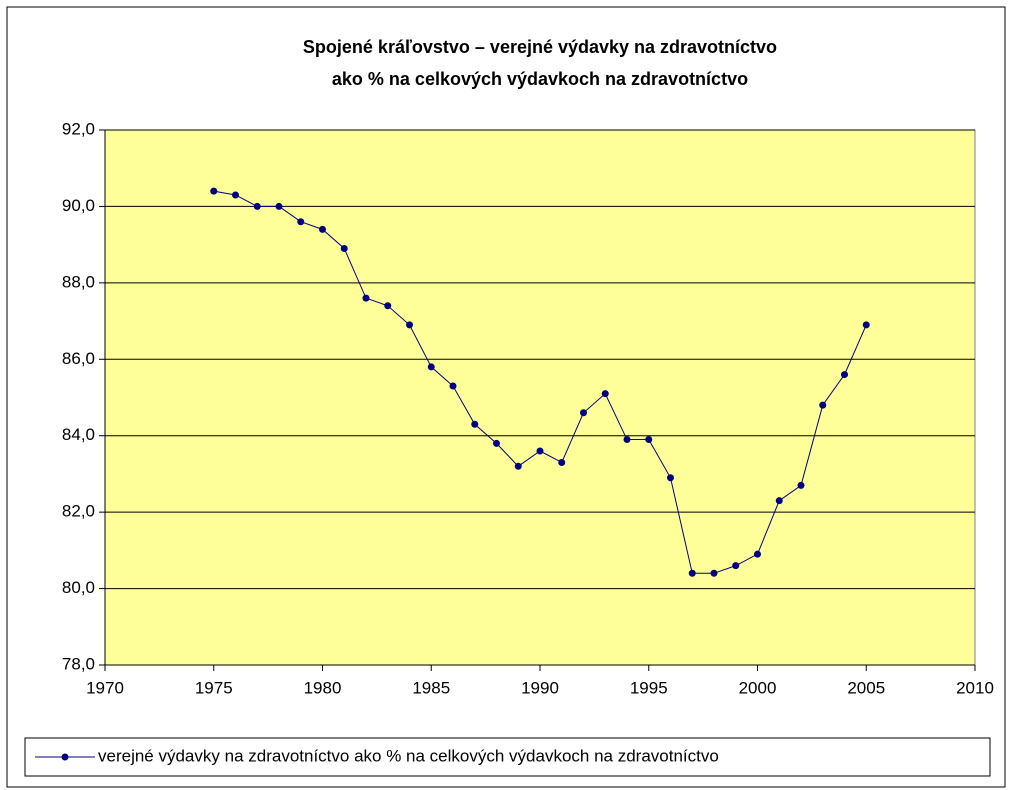  I want to click on x-tick-label: 1995, so click(649, 687).